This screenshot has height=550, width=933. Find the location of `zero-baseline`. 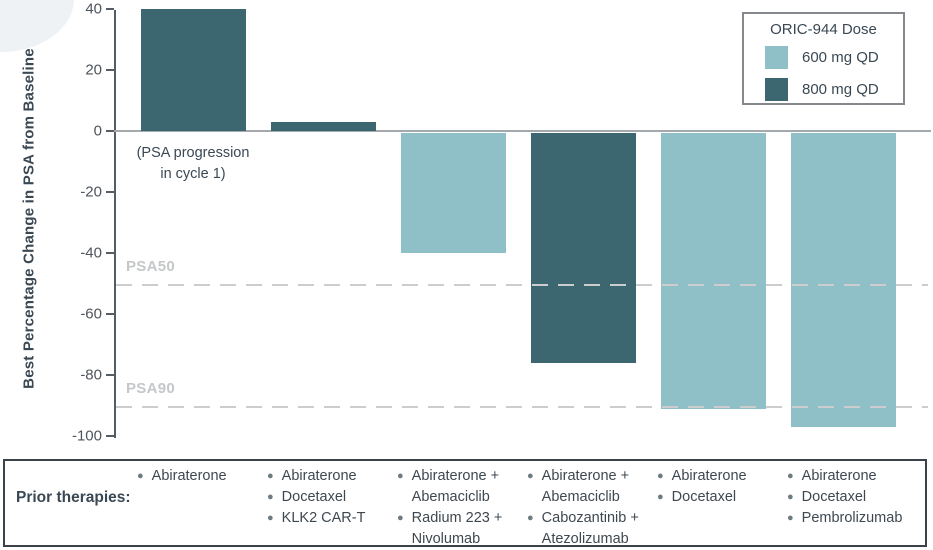

zero-baseline is located at coordinates (522, 131).